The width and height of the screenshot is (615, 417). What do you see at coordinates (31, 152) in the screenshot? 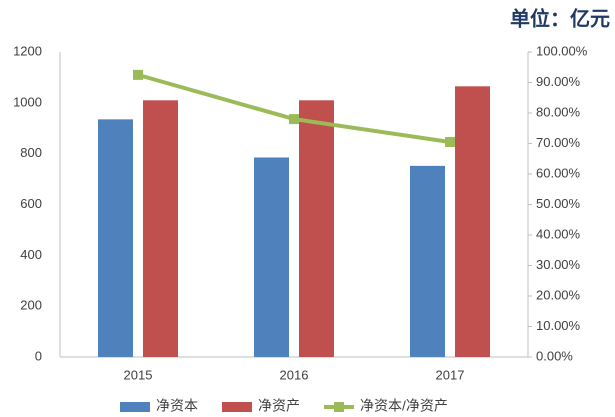
I see `y-tick-label: 800` at bounding box center [31, 152].